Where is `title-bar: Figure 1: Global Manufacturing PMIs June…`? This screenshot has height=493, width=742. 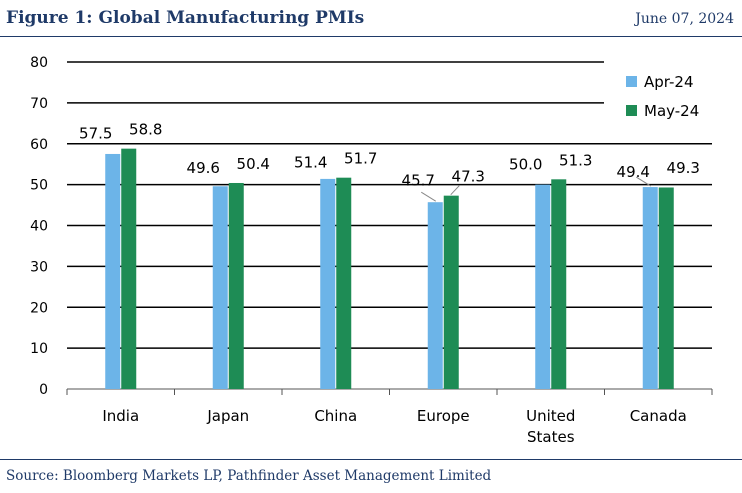
title-bar: Figure 1: Global Manufacturing PMIs June… is located at coordinates (371, 18).